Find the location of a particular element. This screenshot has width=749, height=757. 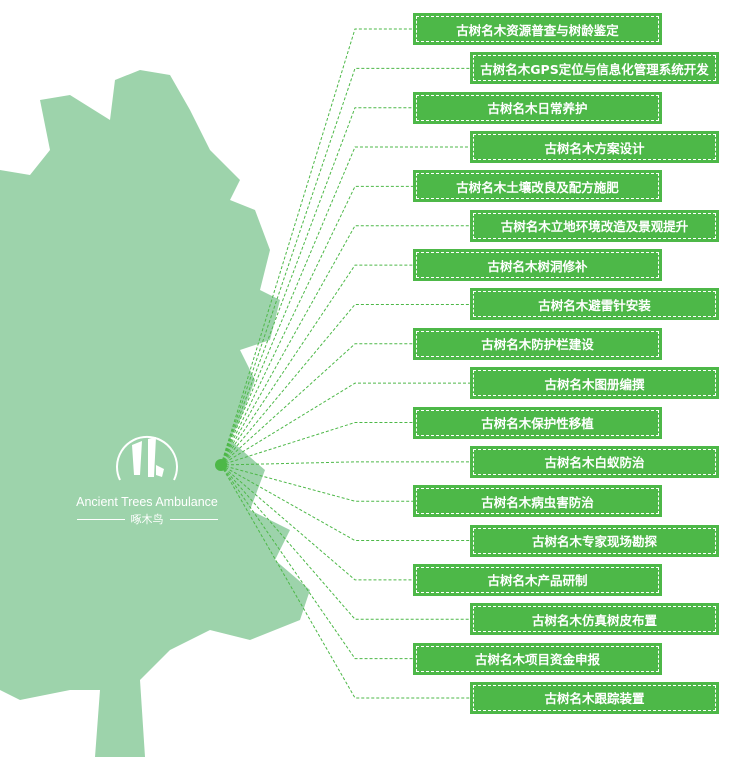

service-item-label: 古树名木跟踪装置 is located at coordinates (594, 699).